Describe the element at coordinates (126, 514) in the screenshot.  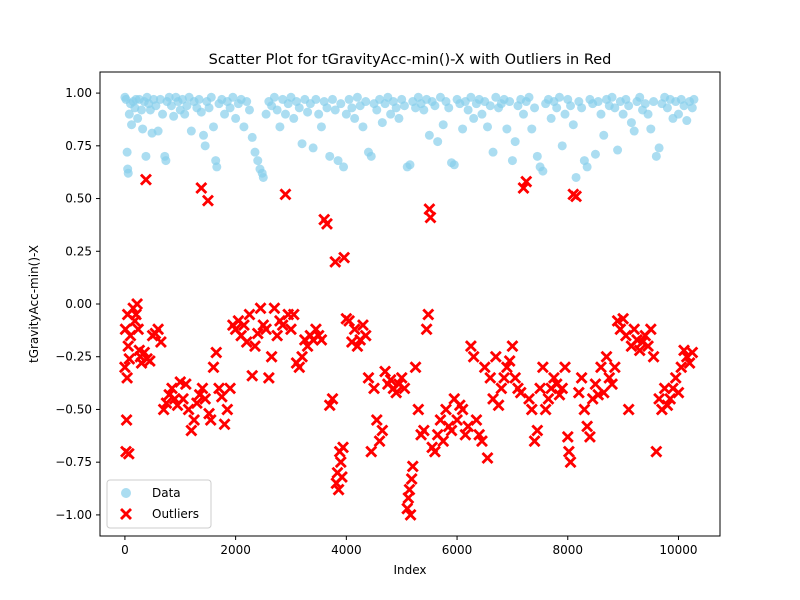
I see `legend-outlier-x` at that location.